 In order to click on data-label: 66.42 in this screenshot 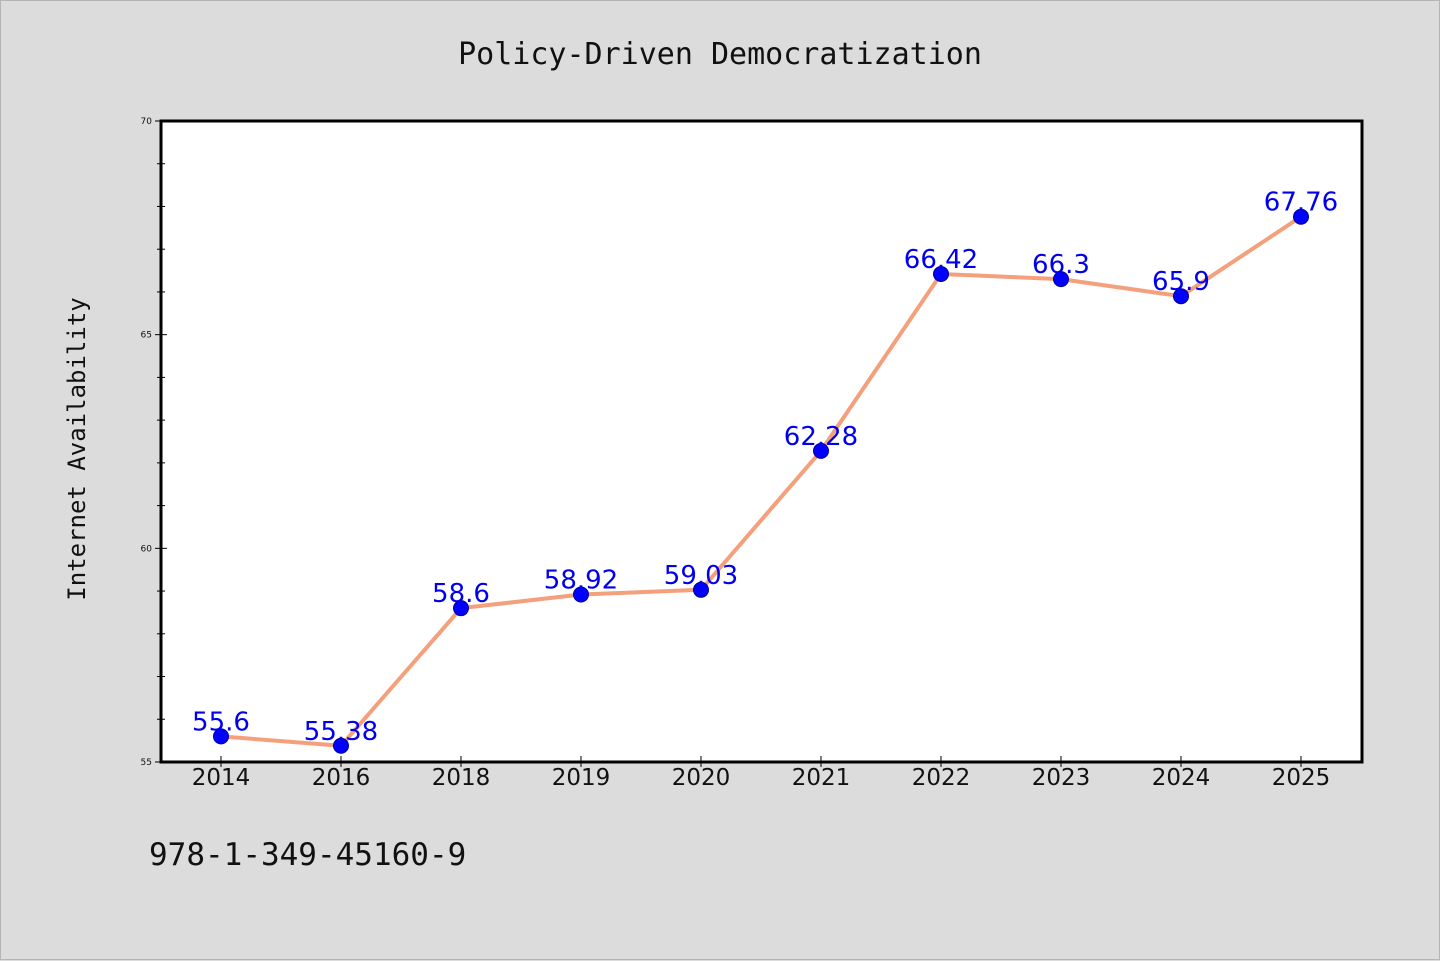, I will do `click(941, 260)`.